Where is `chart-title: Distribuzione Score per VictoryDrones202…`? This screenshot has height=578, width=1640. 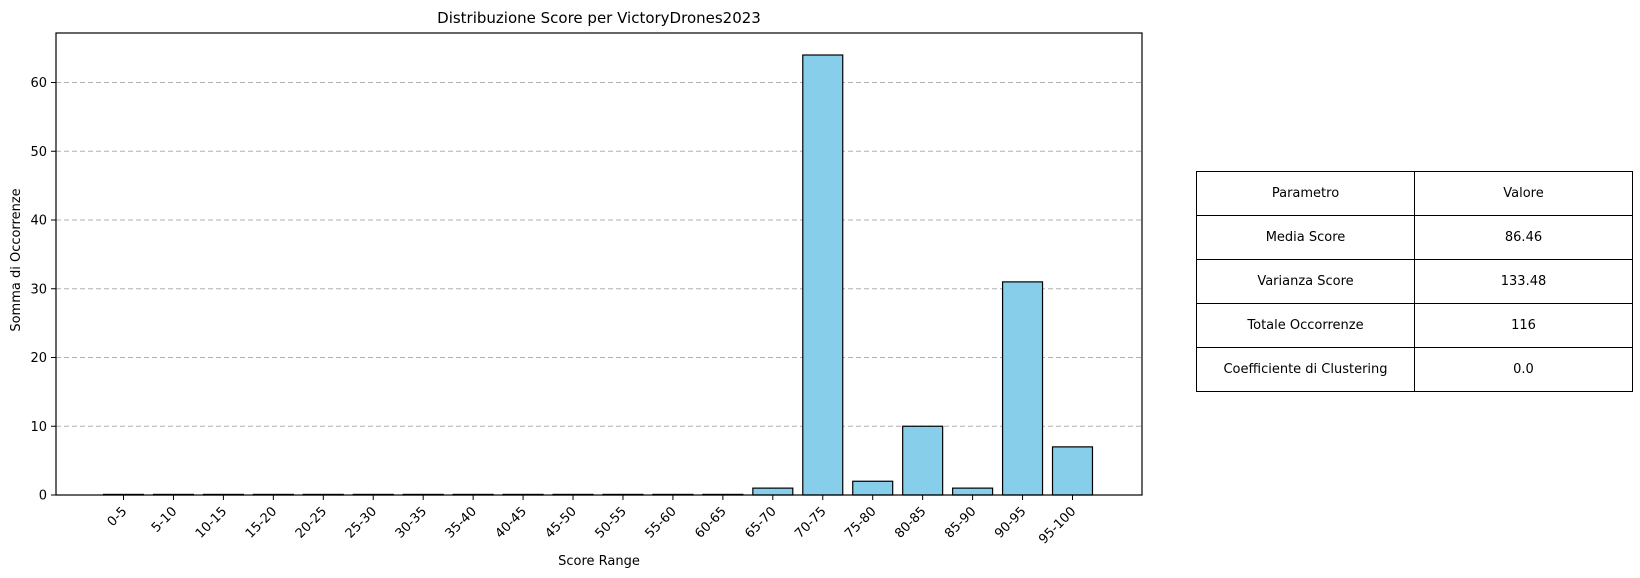
chart-title: Distribuzione Score per VictoryDrones202… is located at coordinates (599, 18).